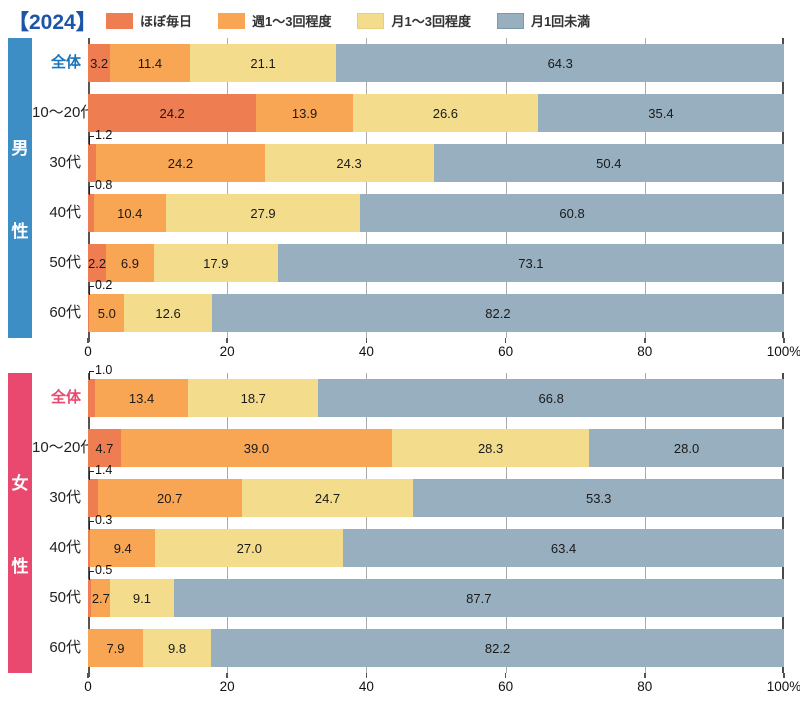  What do you see at coordinates (442, 686) in the screenshot?
I see `x-axis-female: 0 20 40 60 80 100%` at bounding box center [442, 686].